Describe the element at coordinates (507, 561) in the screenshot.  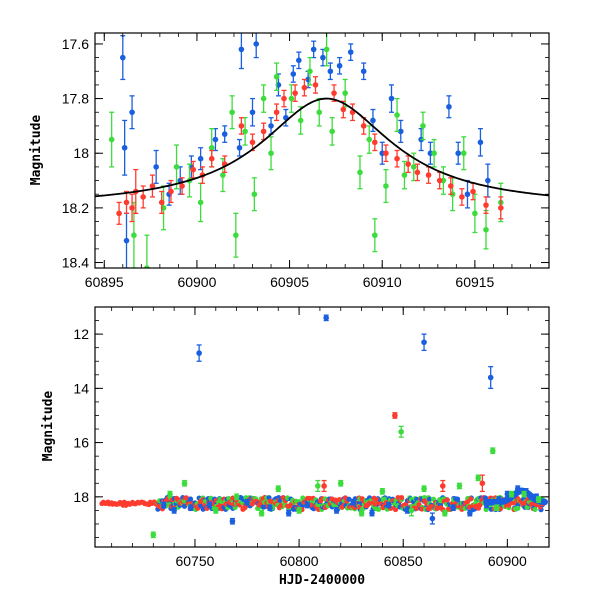
I see `x-tick-label: 60900` at that location.